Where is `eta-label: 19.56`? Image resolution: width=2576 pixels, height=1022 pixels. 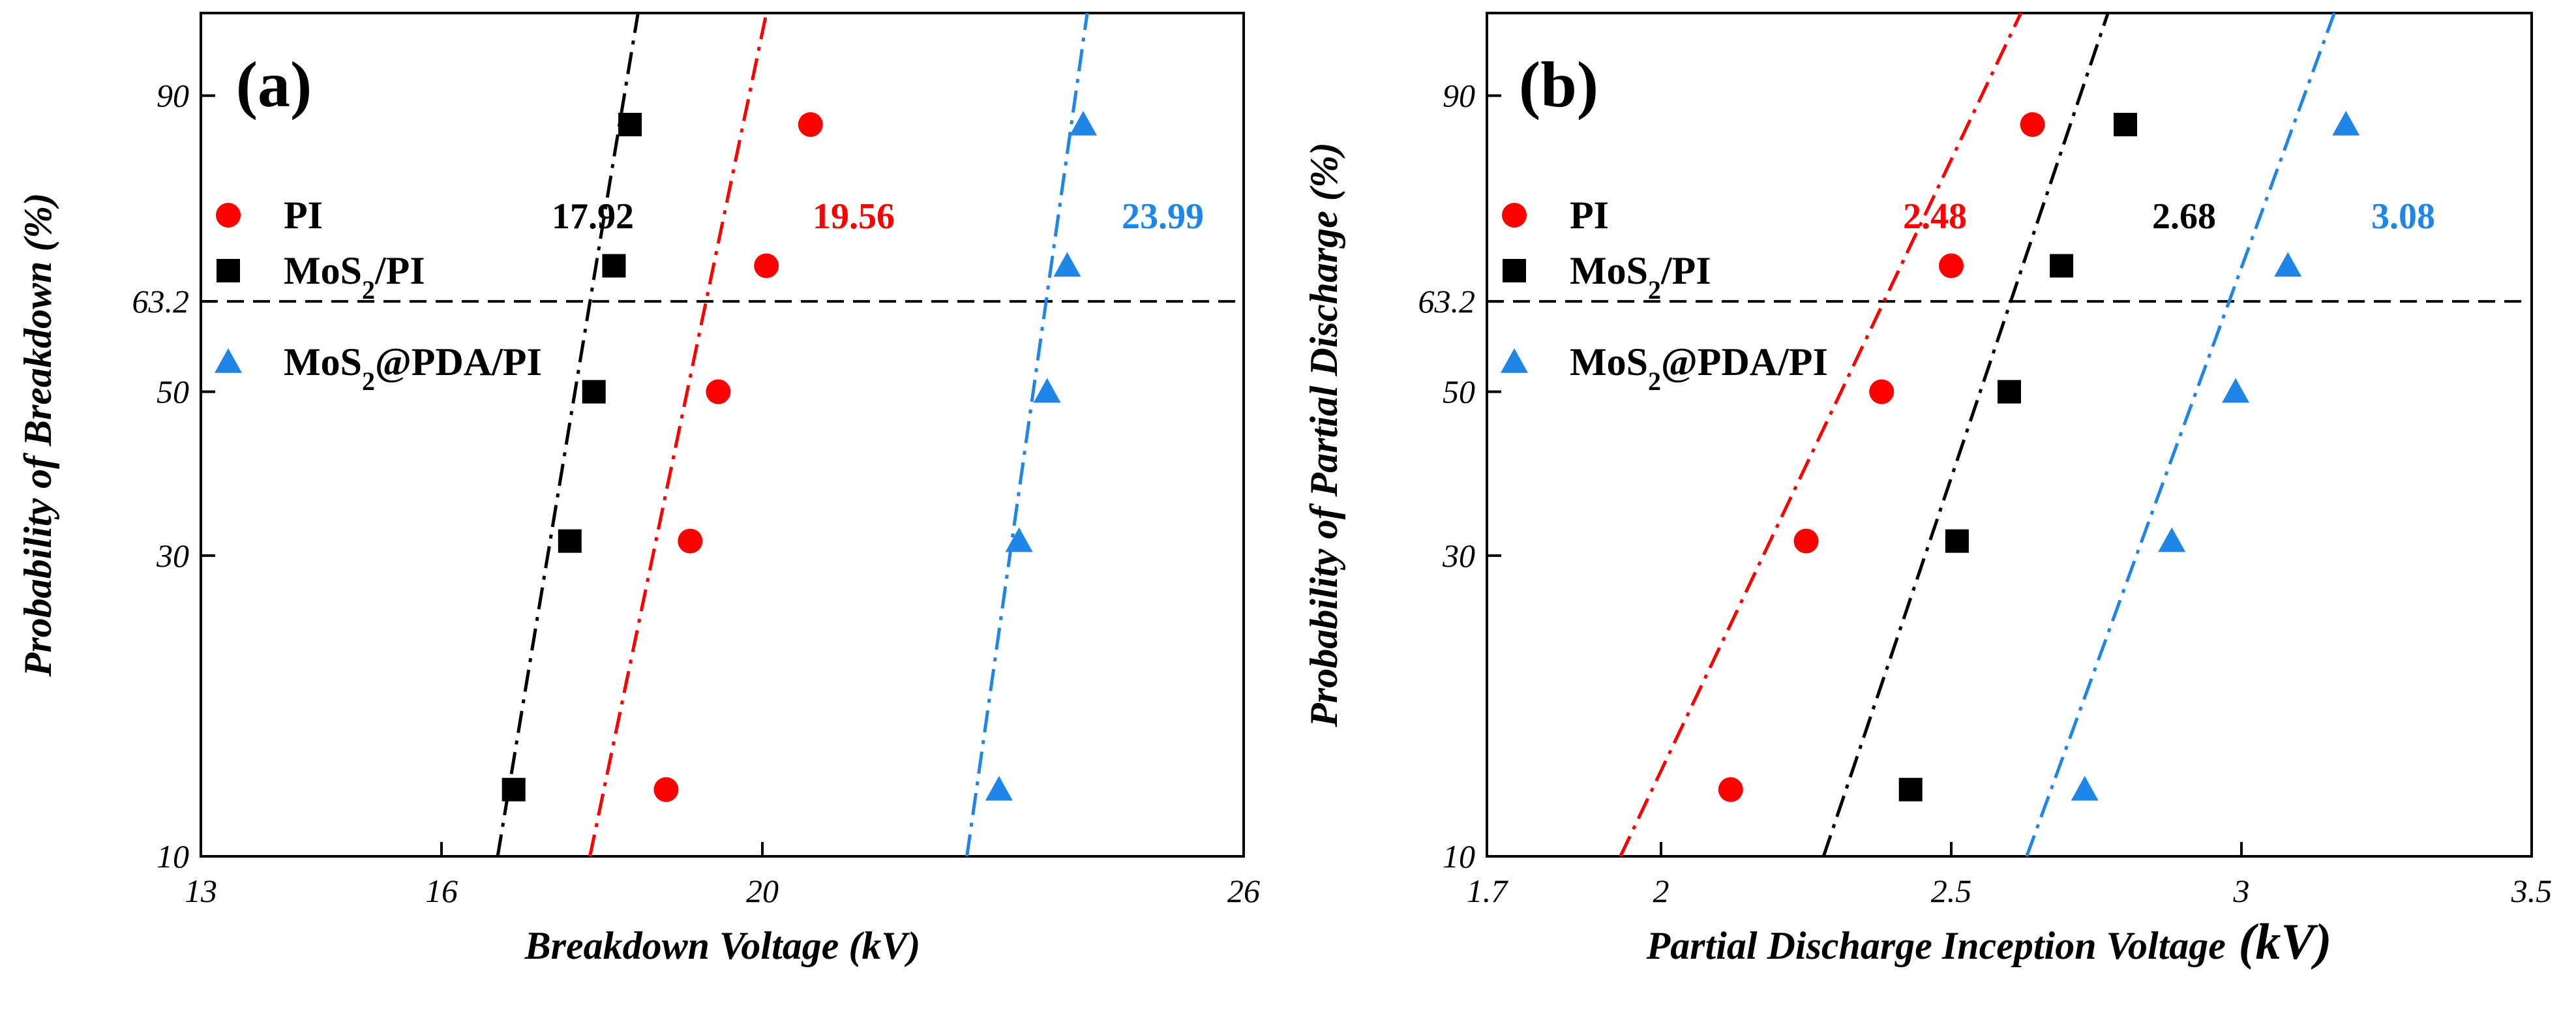
eta-label: 19.56 is located at coordinates (854, 216).